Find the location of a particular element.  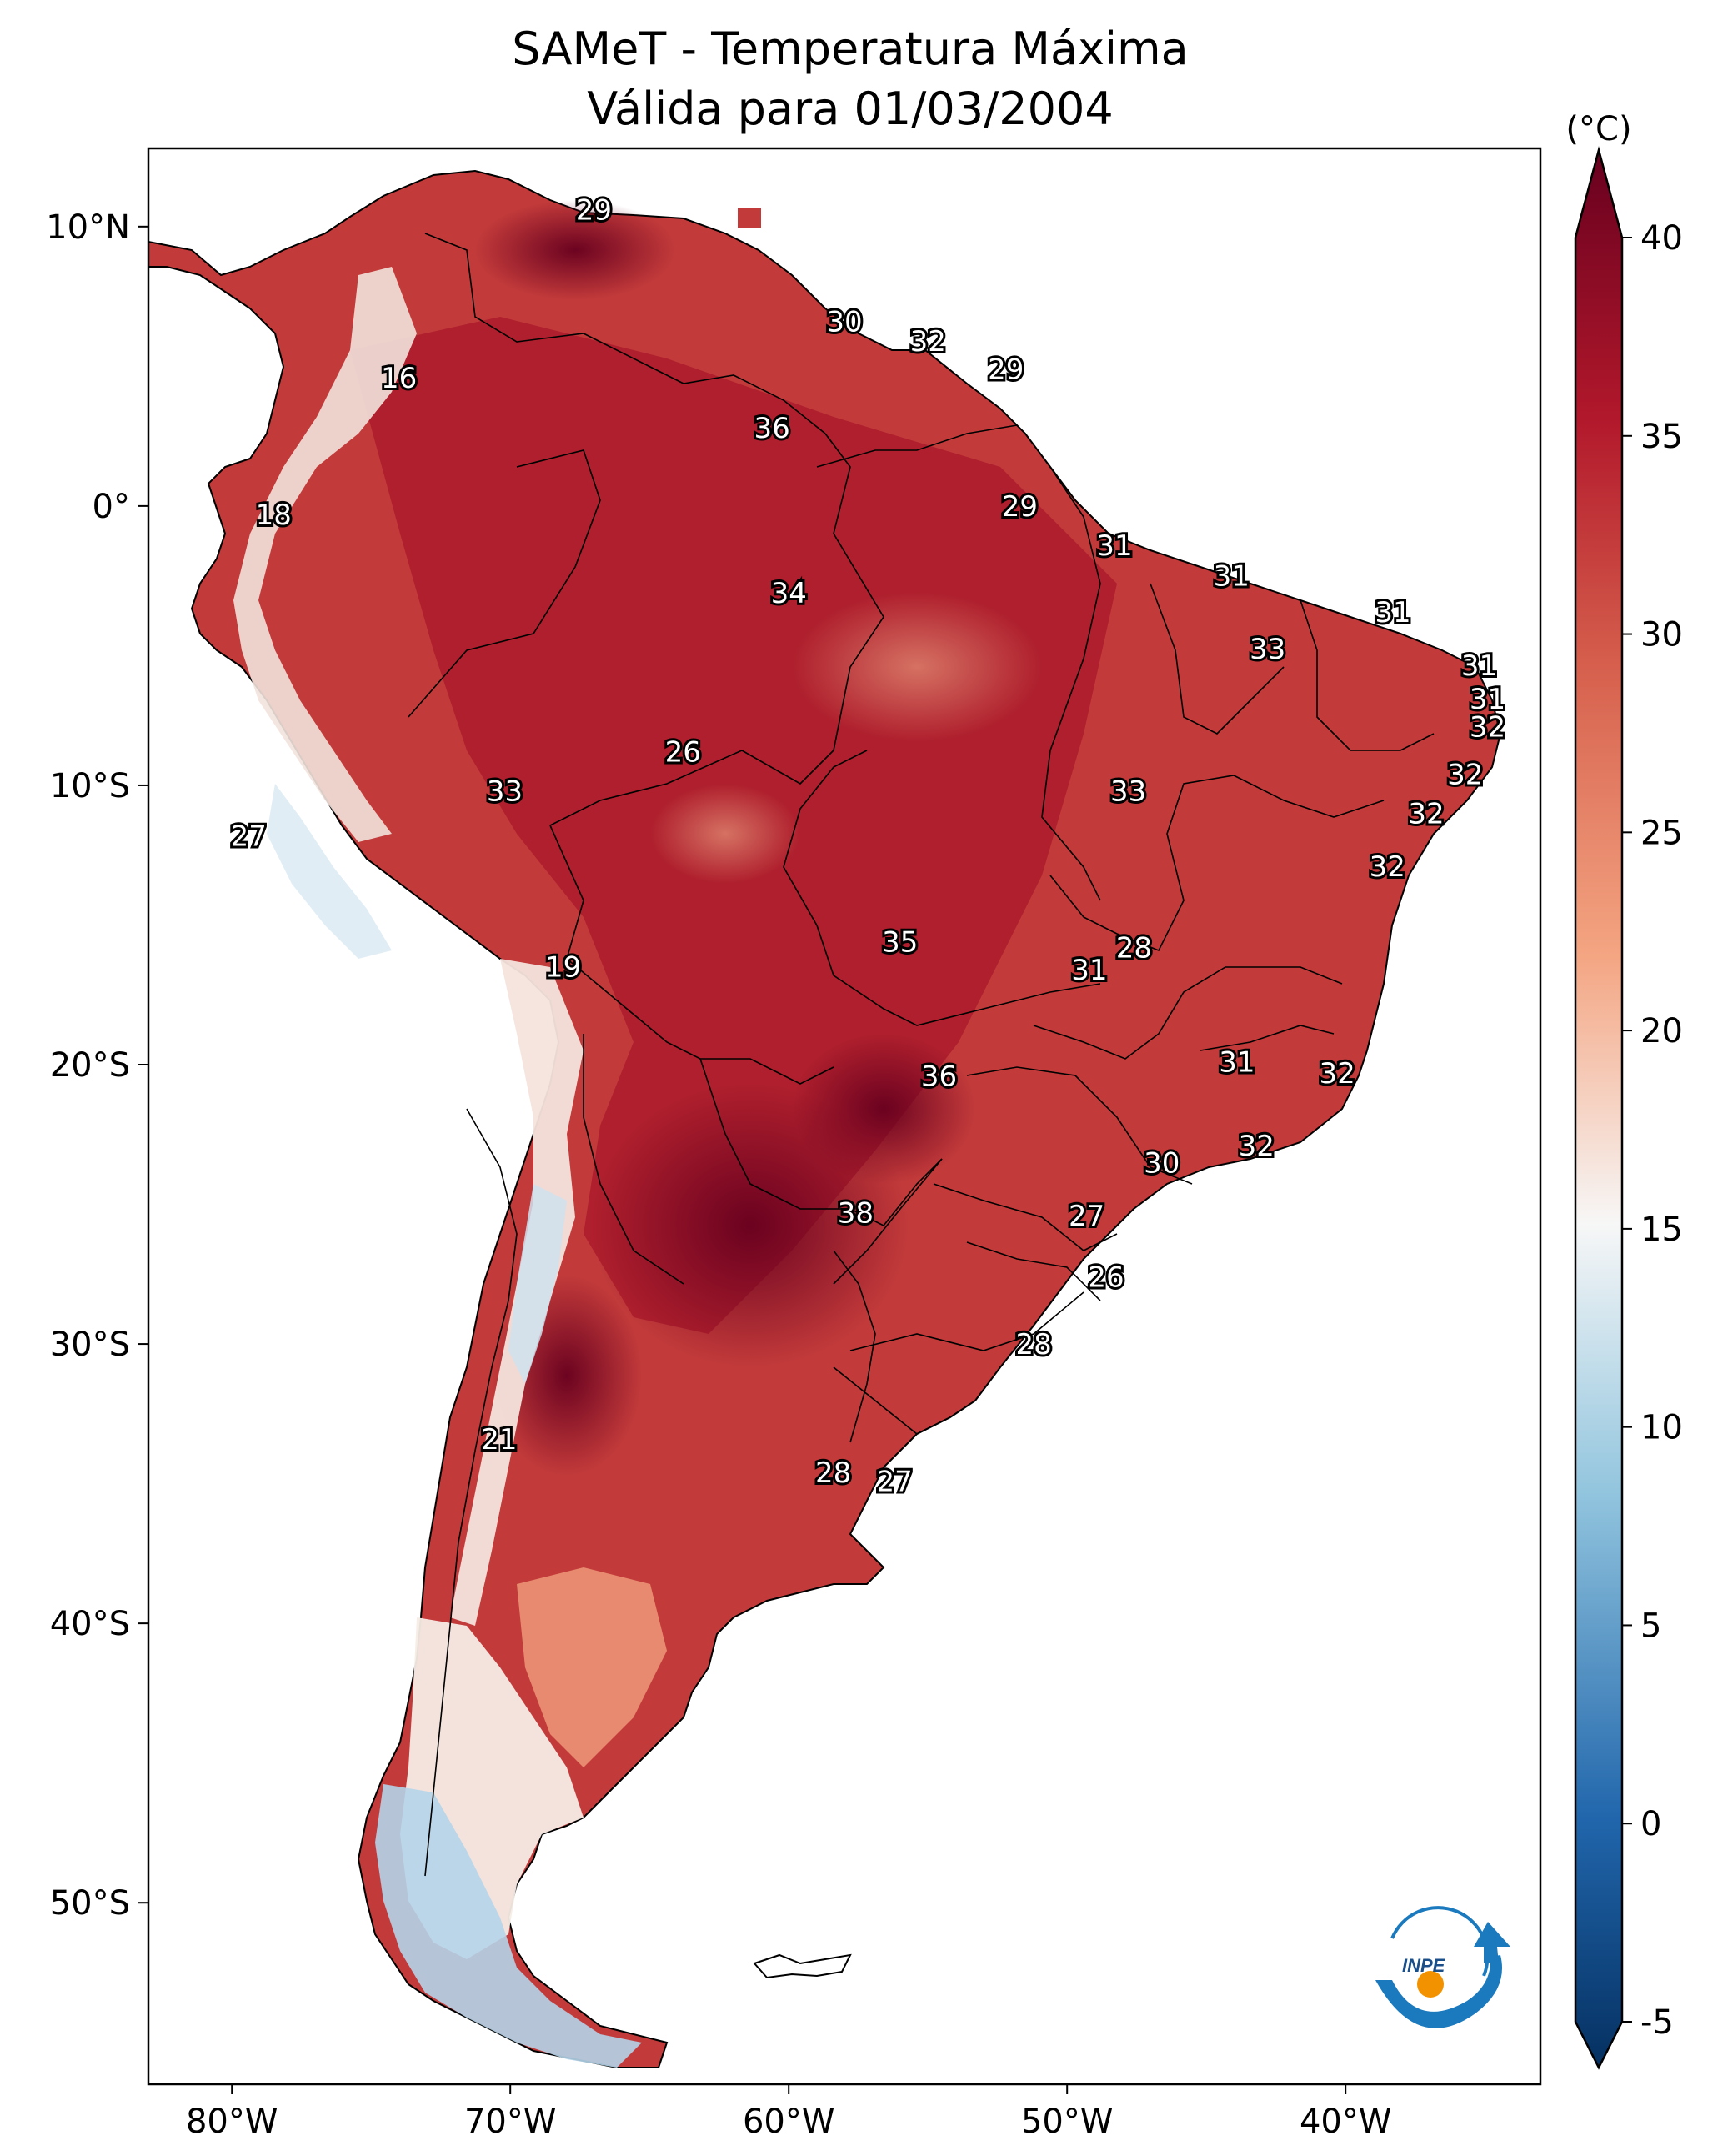

inpe-logo: INPE is located at coordinates (1442, 1967).